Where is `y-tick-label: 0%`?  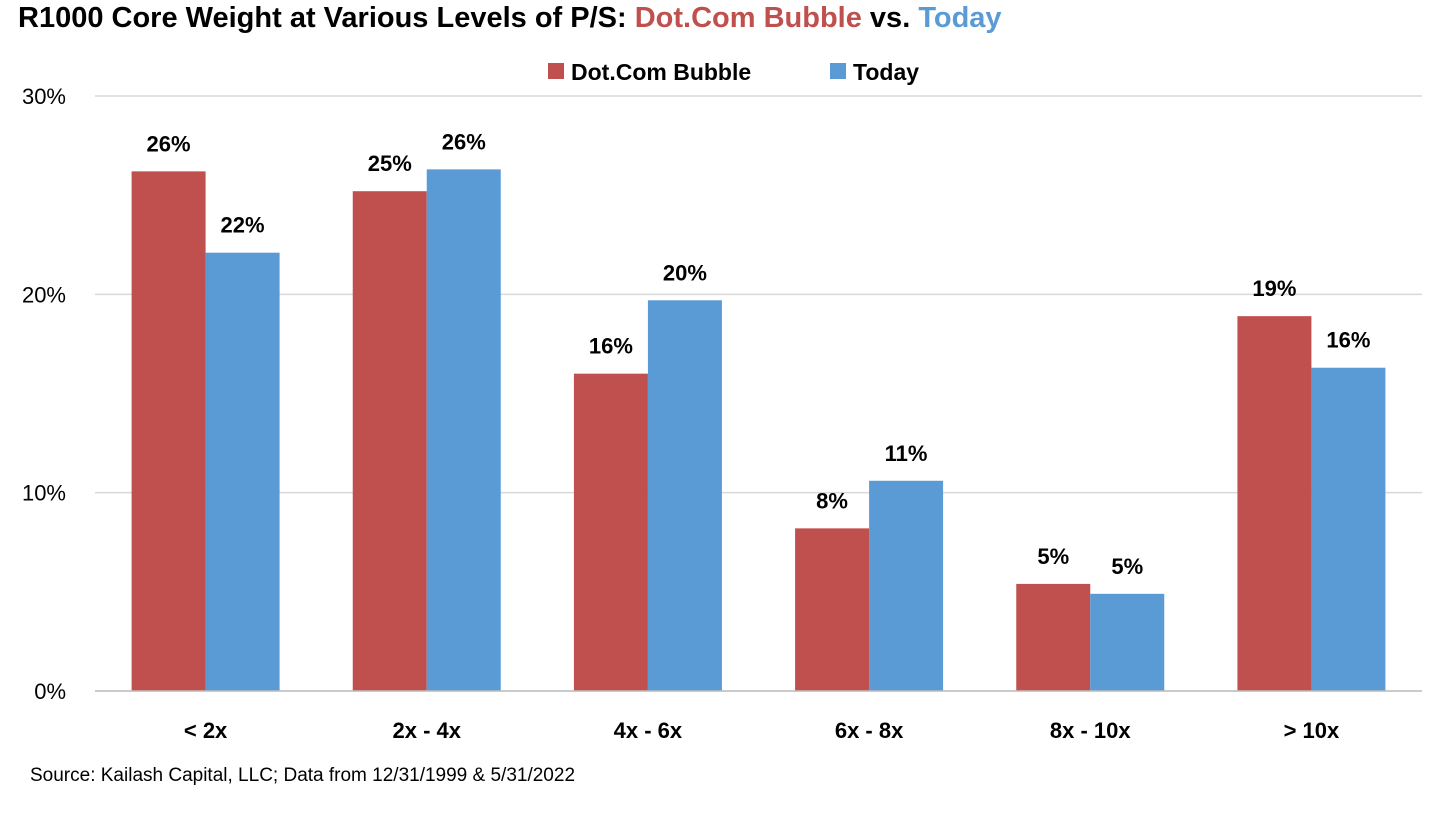 y-tick-label: 0% is located at coordinates (50, 691).